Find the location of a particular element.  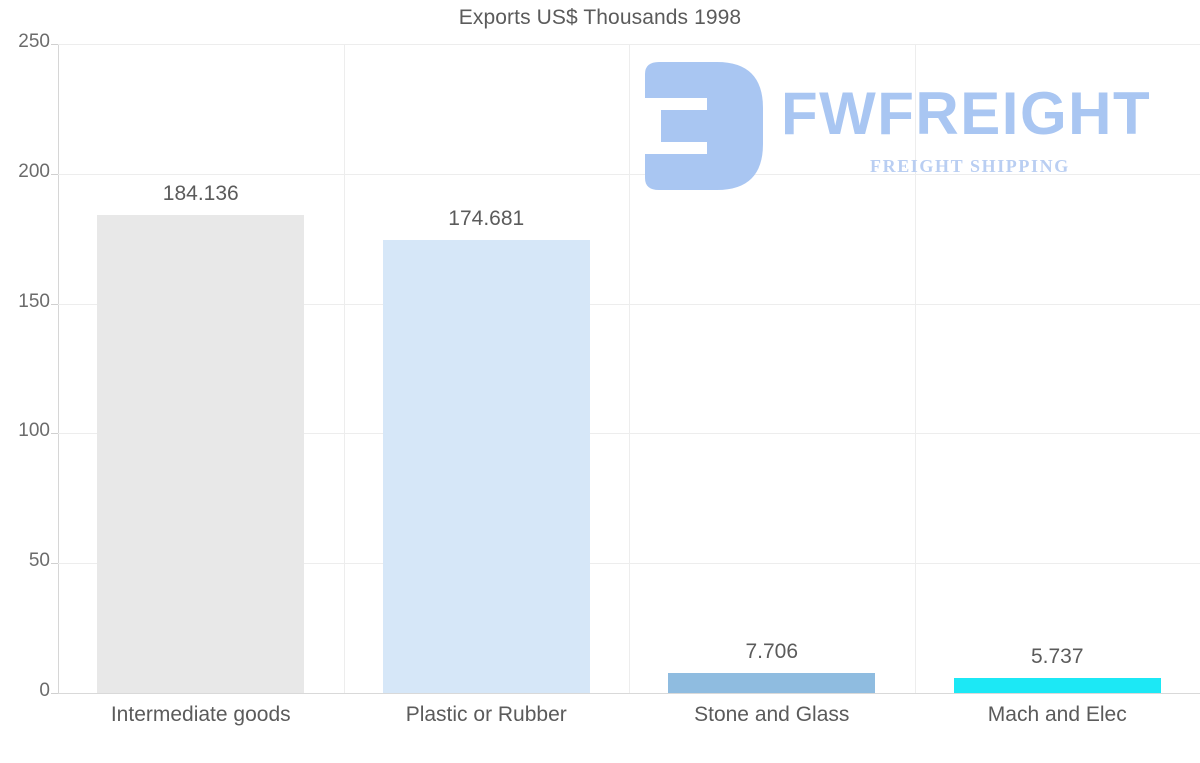

bar-value-label: 174.681 is located at coordinates (486, 218).